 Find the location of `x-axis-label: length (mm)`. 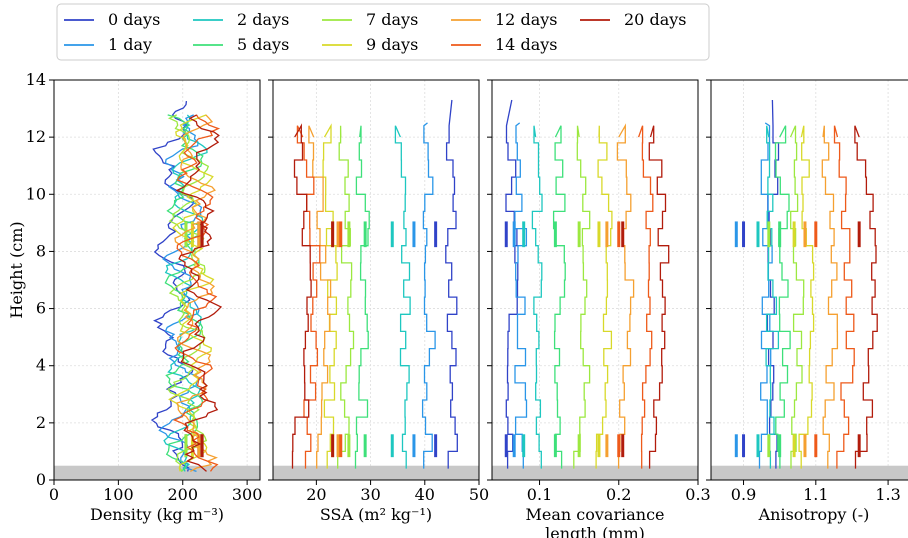

x-axis-label: length (mm) is located at coordinates (595, 531).